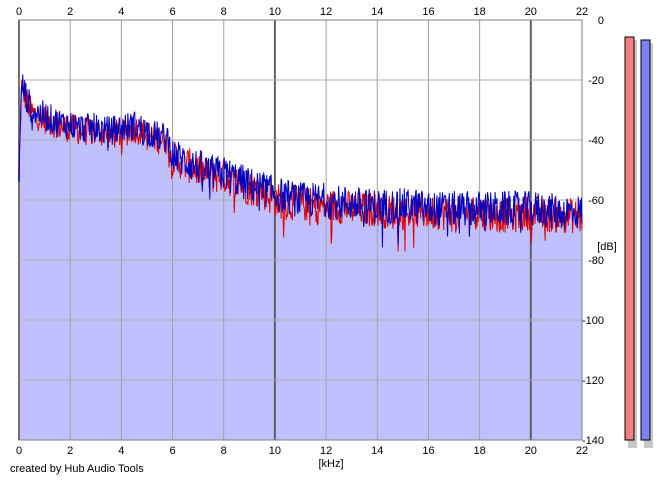 The image size is (664, 481). What do you see at coordinates (326, 451) in the screenshot?
I see `x-tick-label-bottom: 12` at bounding box center [326, 451].